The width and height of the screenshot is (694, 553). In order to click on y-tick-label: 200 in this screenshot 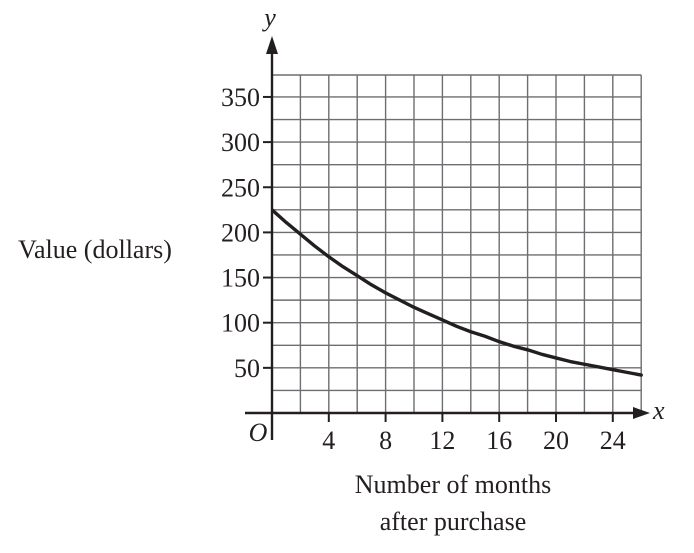, I will do `click(240, 232)`.